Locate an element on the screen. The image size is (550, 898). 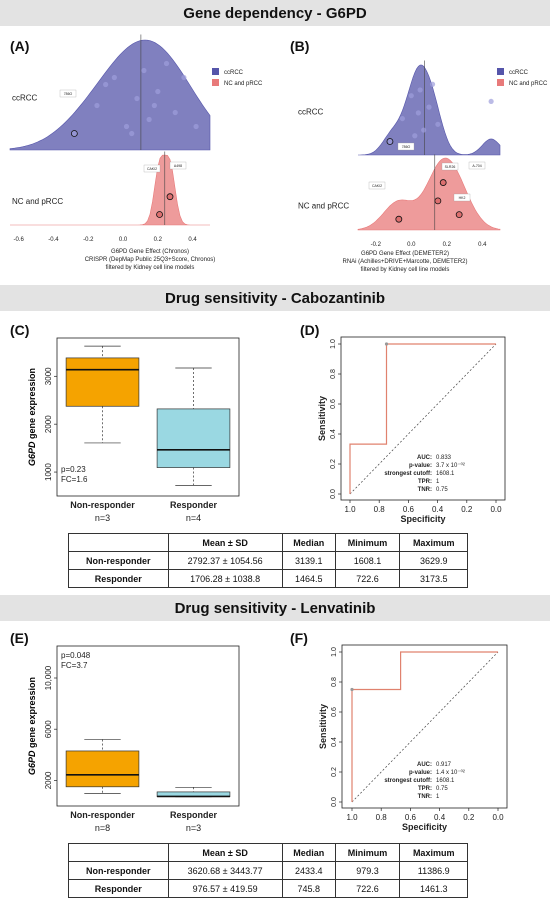
table-cell: 976.57 ± 419.59 is located at coordinates (225, 888).